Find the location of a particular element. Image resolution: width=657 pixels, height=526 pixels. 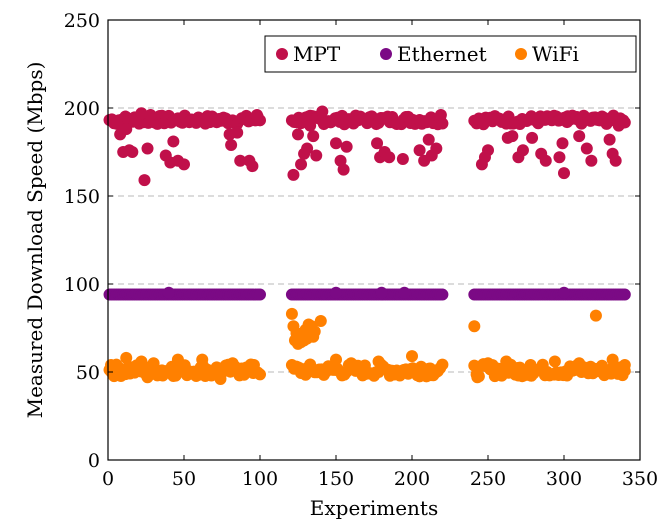

legend-box is located at coordinates (450, 54).